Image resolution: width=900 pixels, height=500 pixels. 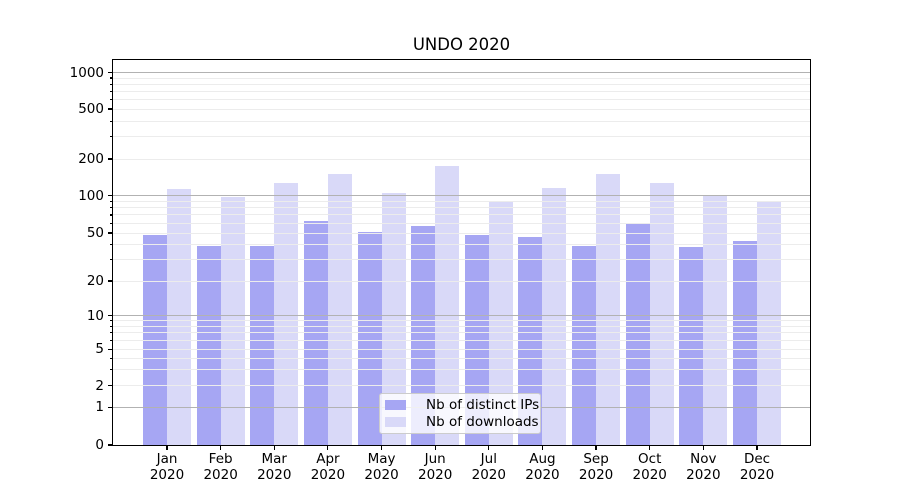 I want to click on legend-item-distinct-ips: Nb of distinct IPs, so click(x=462, y=405).